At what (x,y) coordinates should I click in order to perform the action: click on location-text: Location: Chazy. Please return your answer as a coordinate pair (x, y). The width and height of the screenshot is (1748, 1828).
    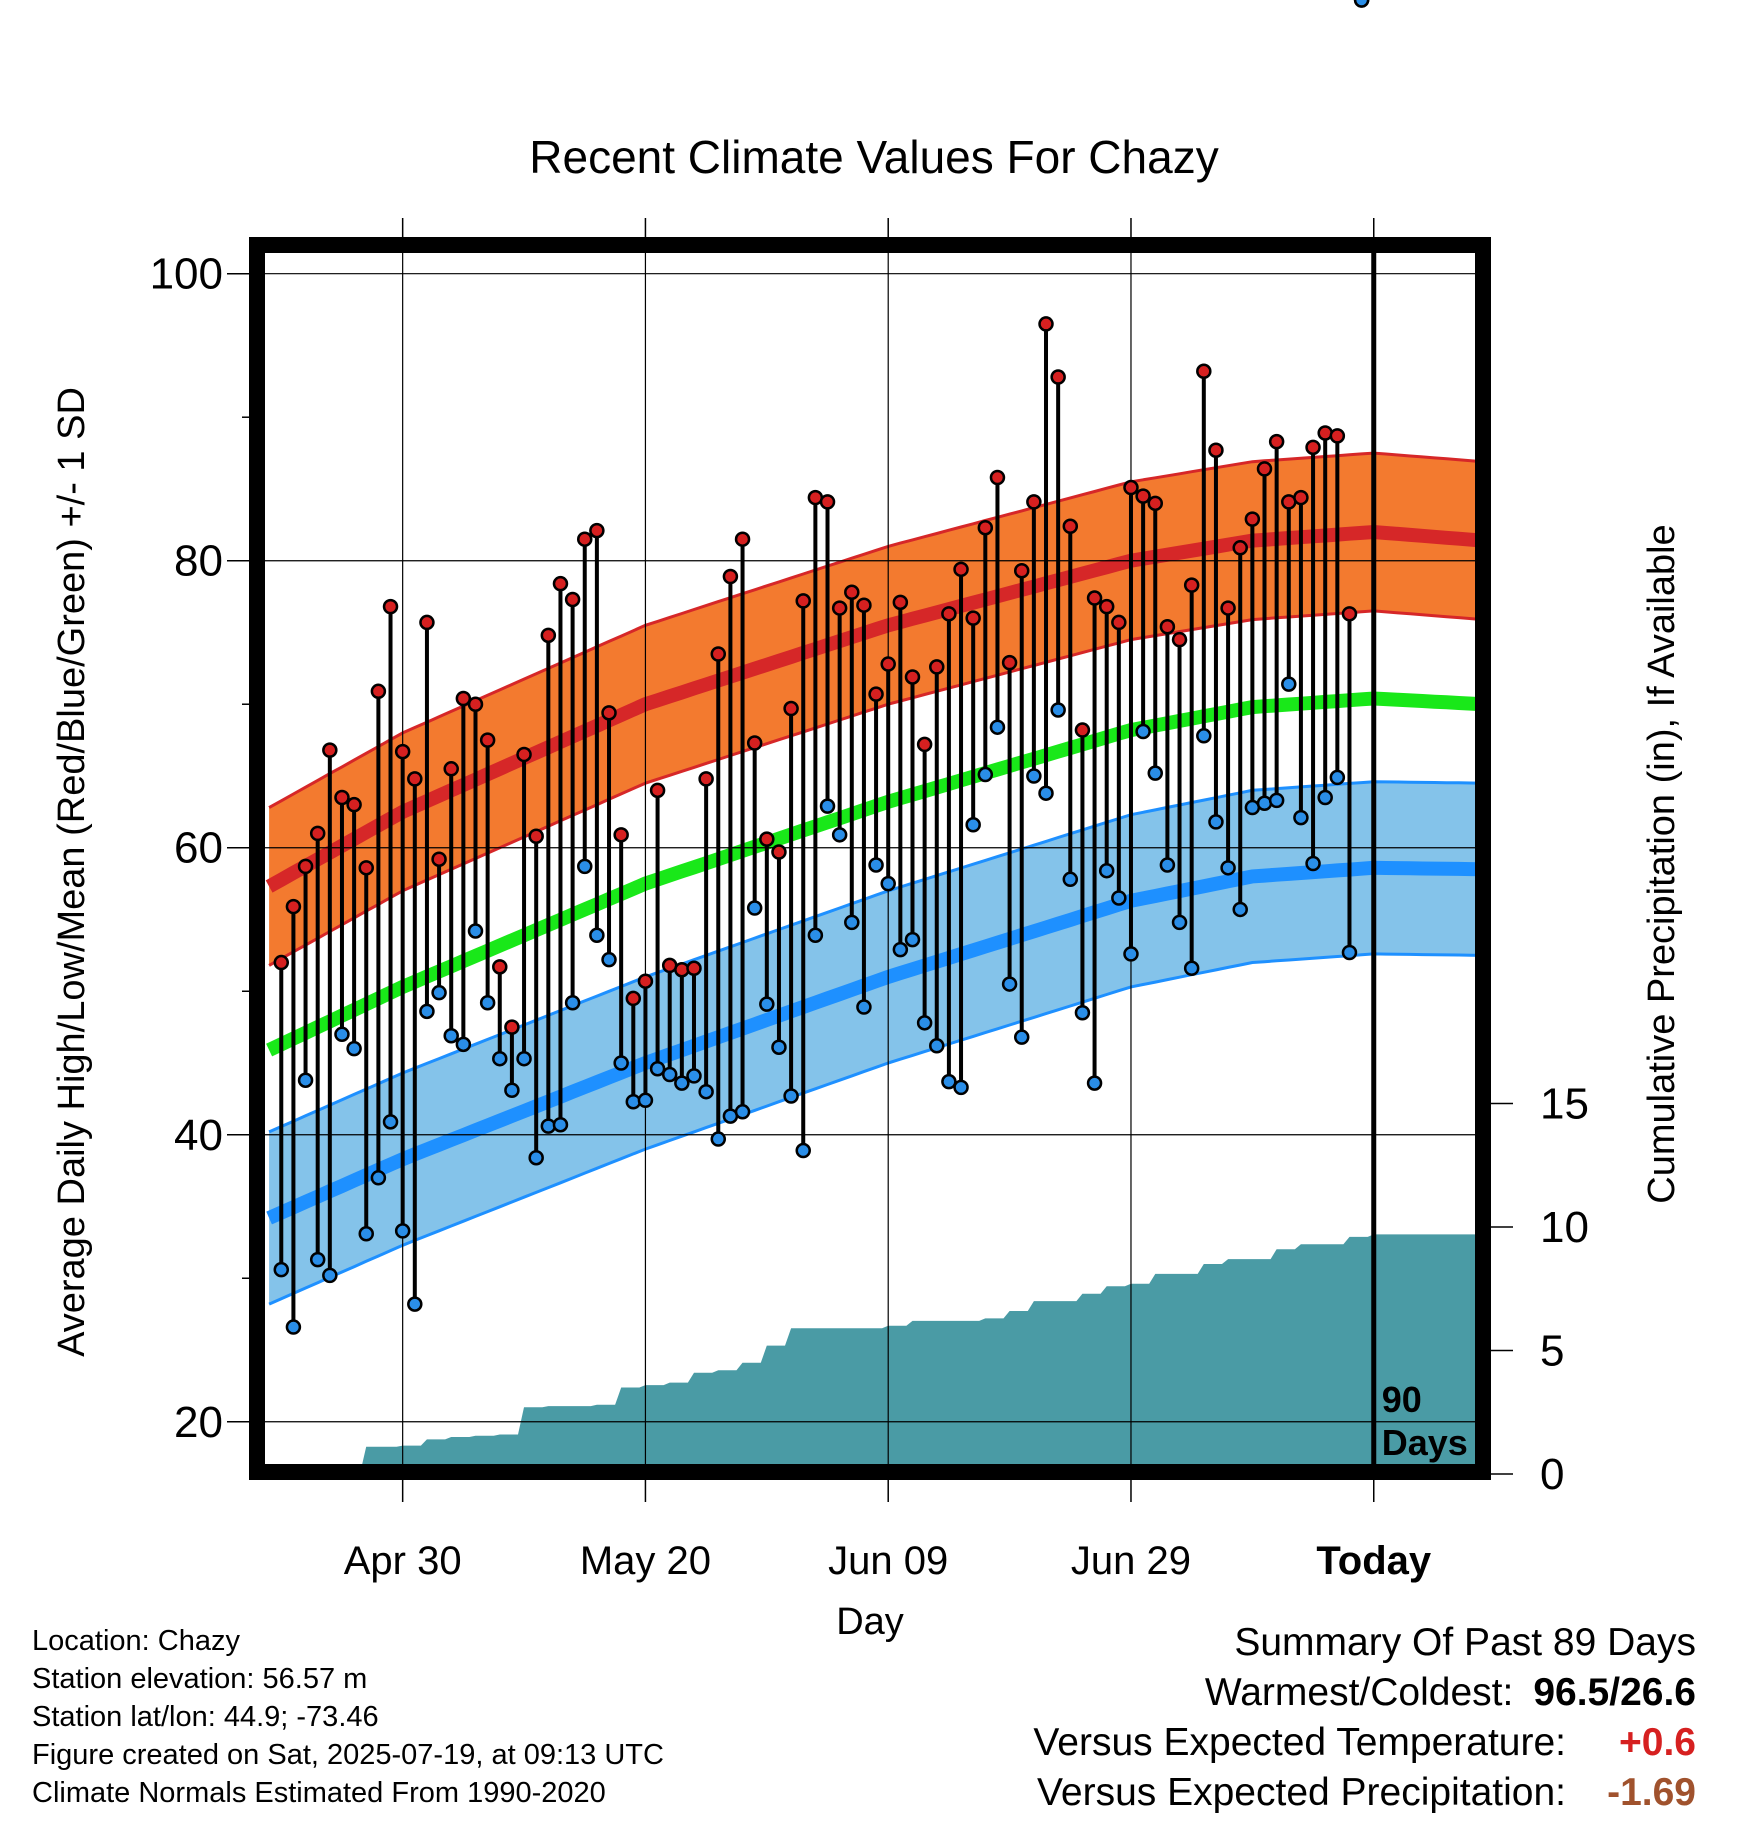
    Looking at the image, I should click on (136, 1641).